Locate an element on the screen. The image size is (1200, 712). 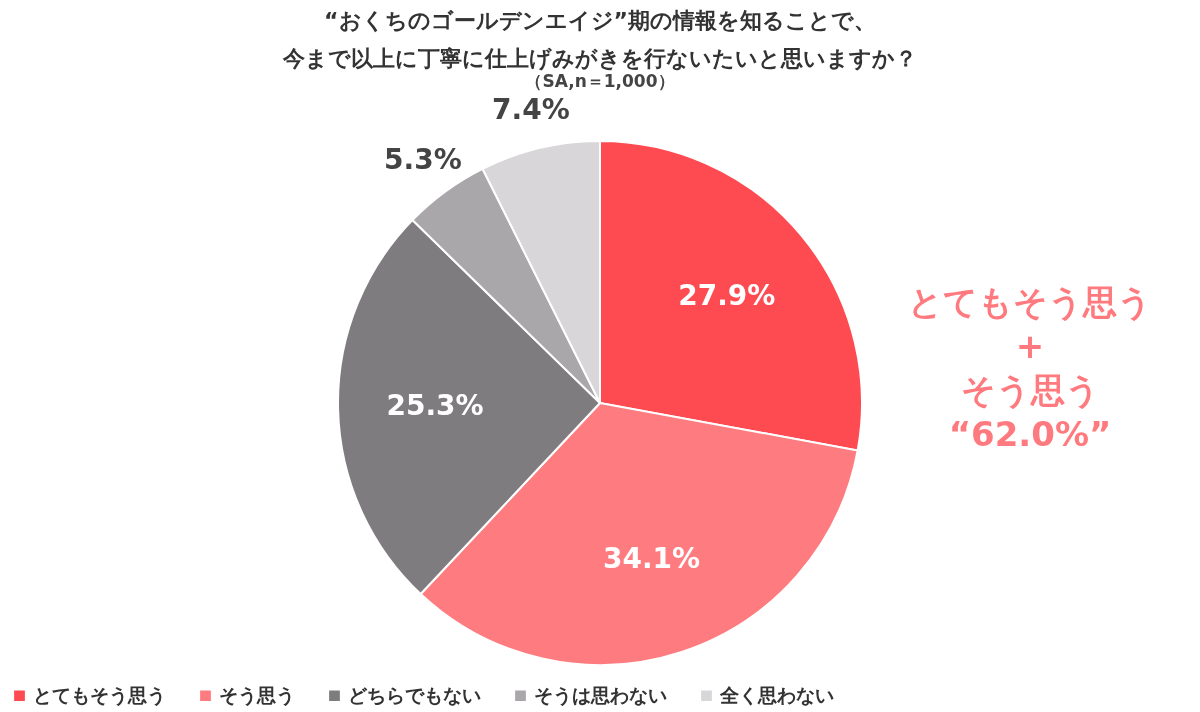
data-label: 25.3% is located at coordinates (435, 405).